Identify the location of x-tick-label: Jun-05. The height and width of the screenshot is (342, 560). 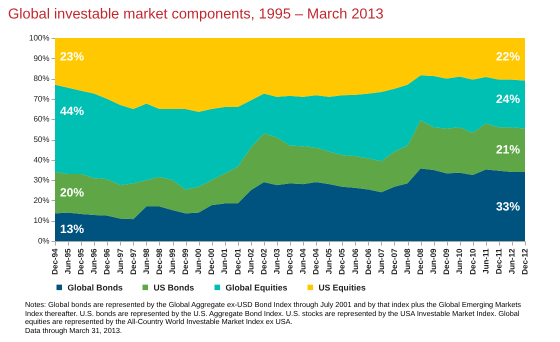
(329, 261).